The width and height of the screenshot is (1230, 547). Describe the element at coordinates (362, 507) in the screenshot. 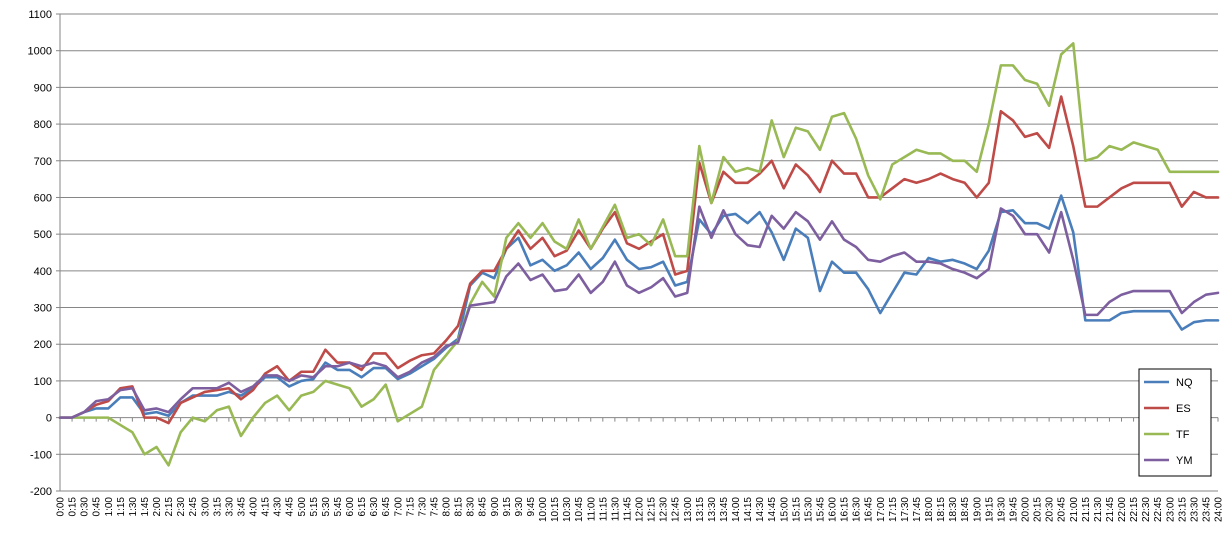

I see `x-tick-label: 6:15` at that location.